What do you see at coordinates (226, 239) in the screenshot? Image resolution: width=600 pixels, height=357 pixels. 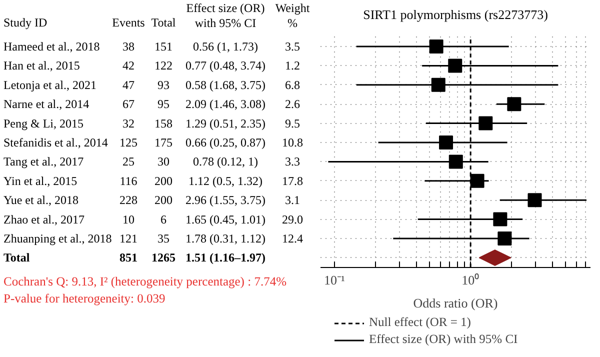 I see `text: 1.78 (0.31, 1.12)` at bounding box center [226, 239].